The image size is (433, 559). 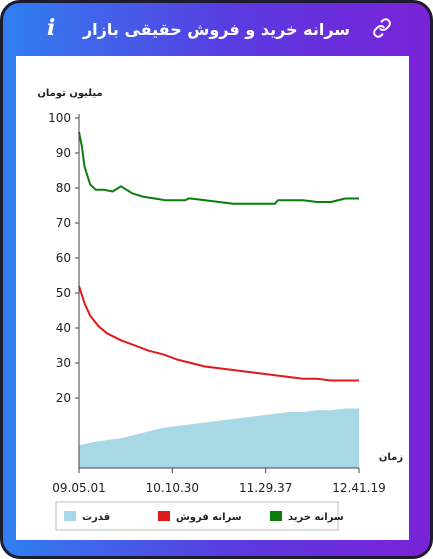 What do you see at coordinates (96, 517) in the screenshot?
I see `legend-label: قدرت` at bounding box center [96, 517].